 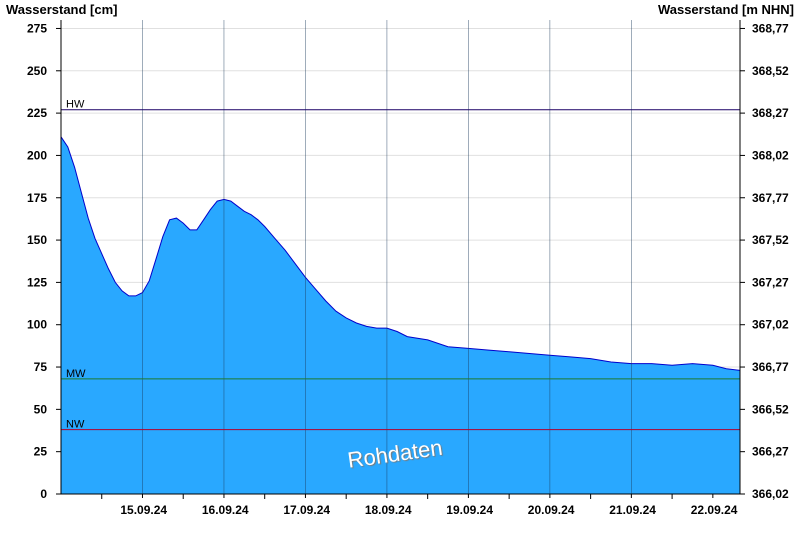 I want to click on reference-label-hw: HW, so click(x=75, y=105).